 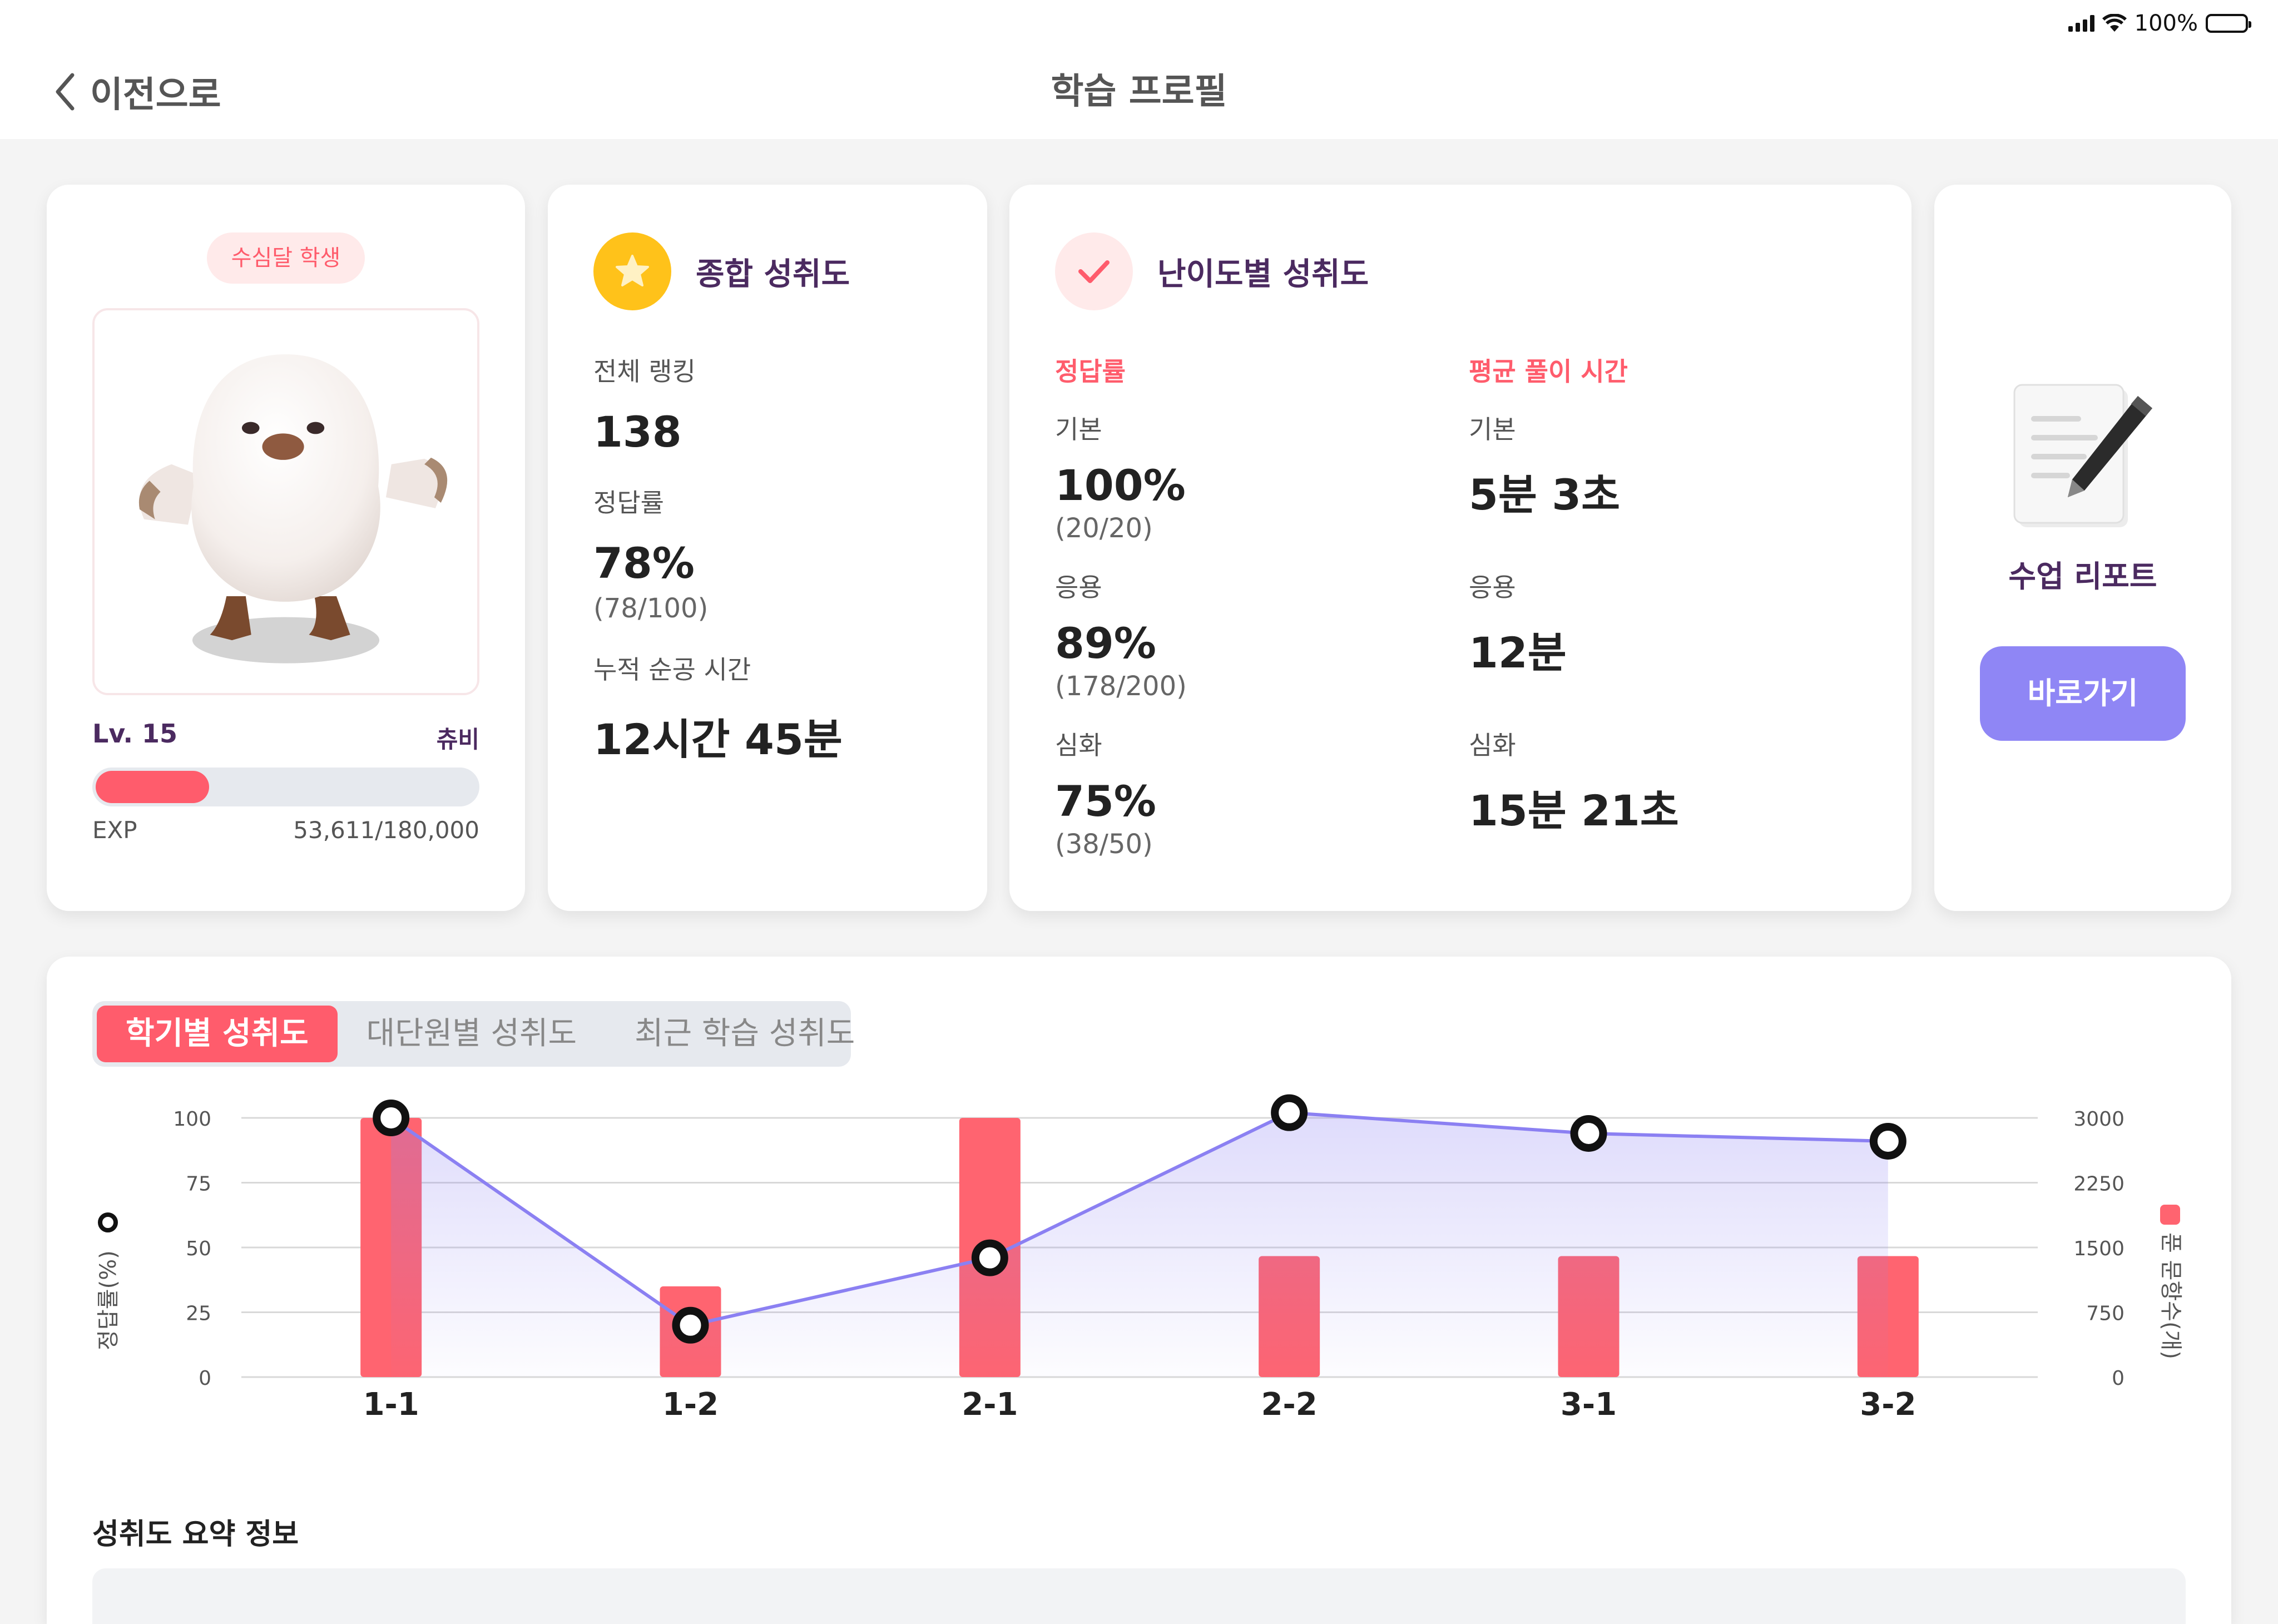 What do you see at coordinates (651, 608) in the screenshot?
I see `accuracy-sub: (78/100)` at bounding box center [651, 608].